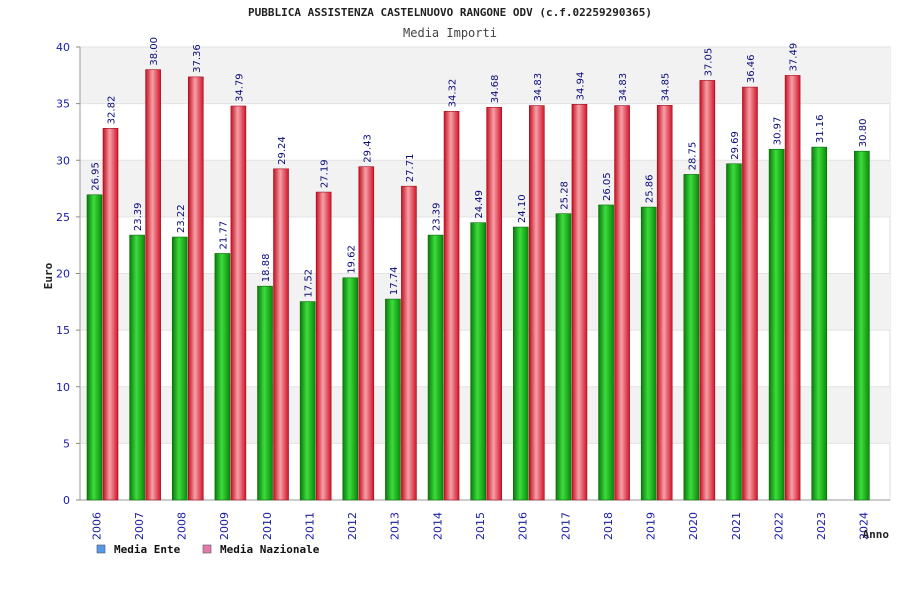  I want to click on bar-media-ente-2023, so click(819, 323).